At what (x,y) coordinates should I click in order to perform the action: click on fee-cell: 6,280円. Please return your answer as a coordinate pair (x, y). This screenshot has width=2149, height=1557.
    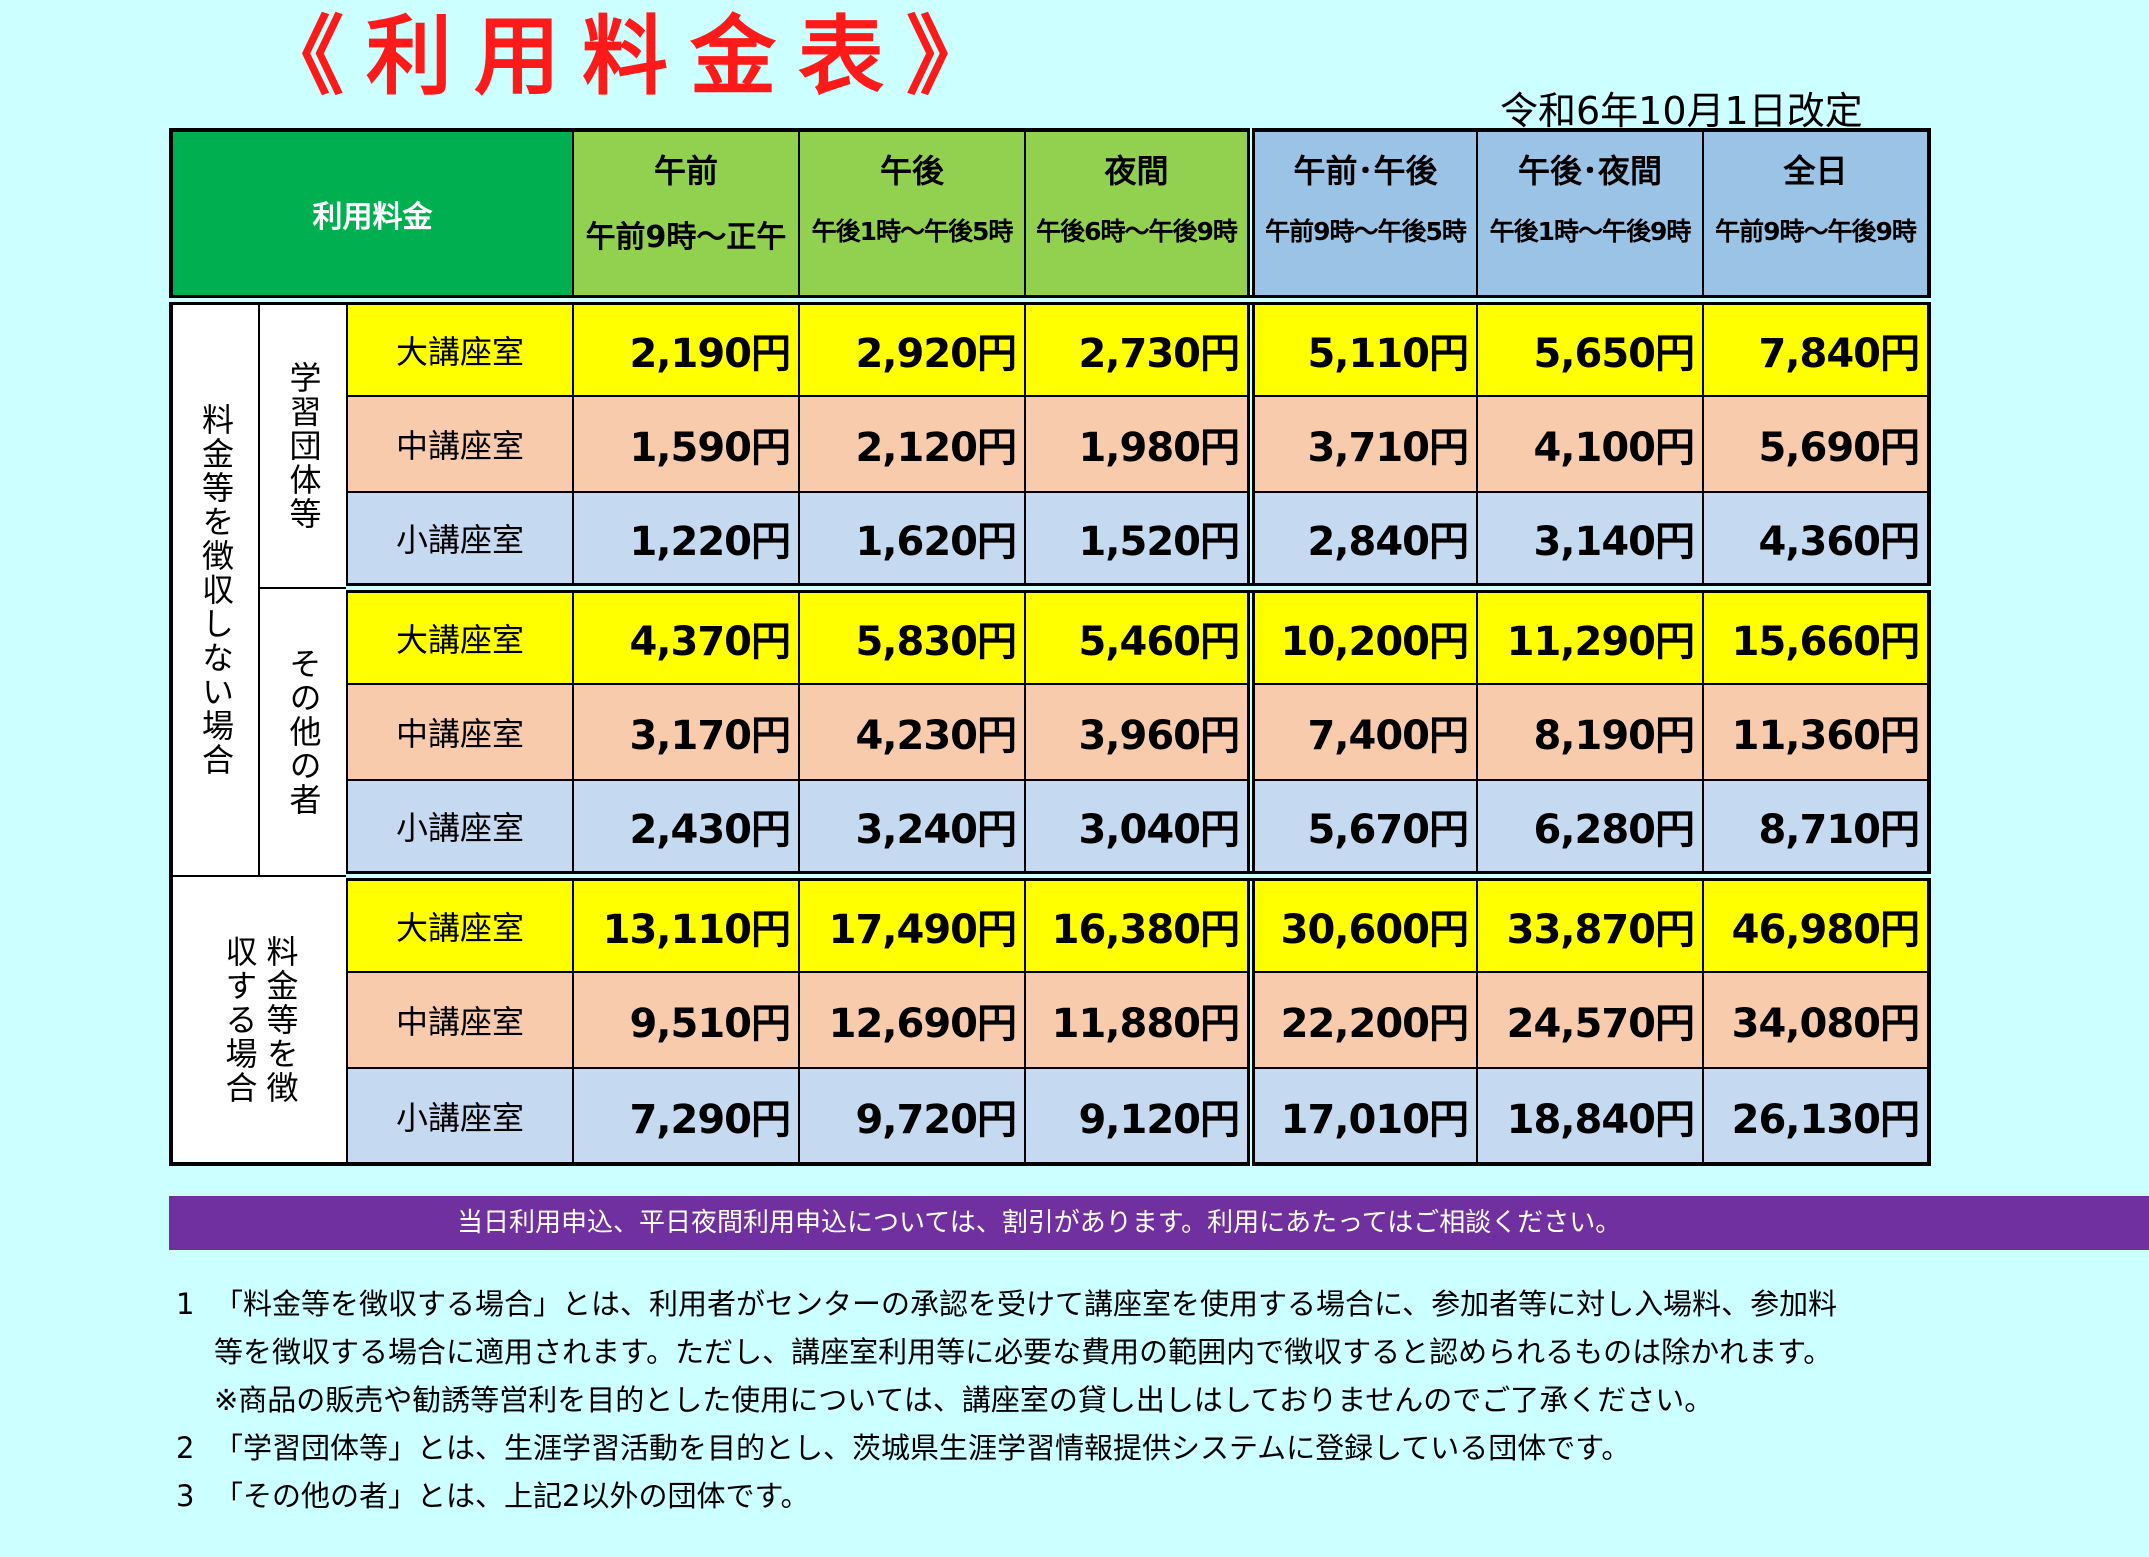
    Looking at the image, I should click on (1590, 830).